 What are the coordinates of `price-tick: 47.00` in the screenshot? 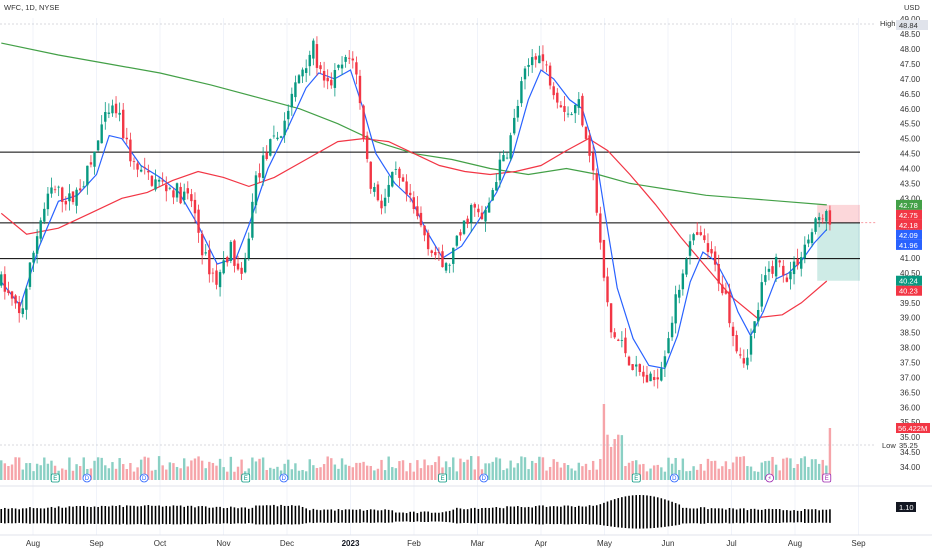 It's located at (910, 79).